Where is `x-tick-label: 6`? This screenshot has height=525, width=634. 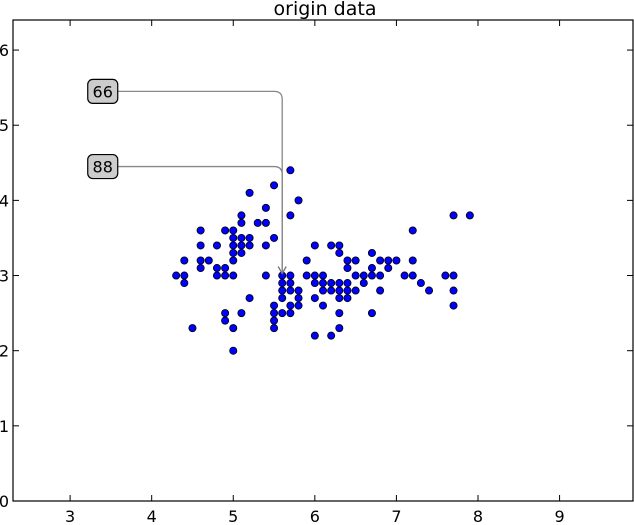 x-tick-label: 6 is located at coordinates (315, 516).